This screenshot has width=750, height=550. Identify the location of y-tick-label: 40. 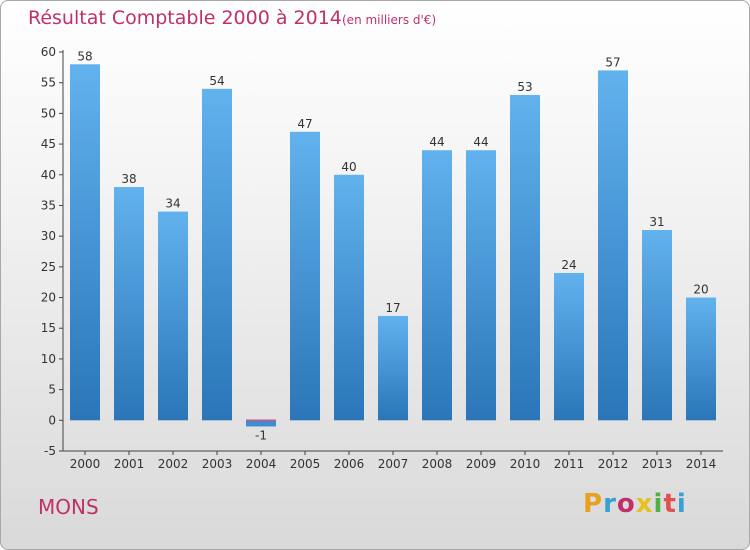
(48, 175).